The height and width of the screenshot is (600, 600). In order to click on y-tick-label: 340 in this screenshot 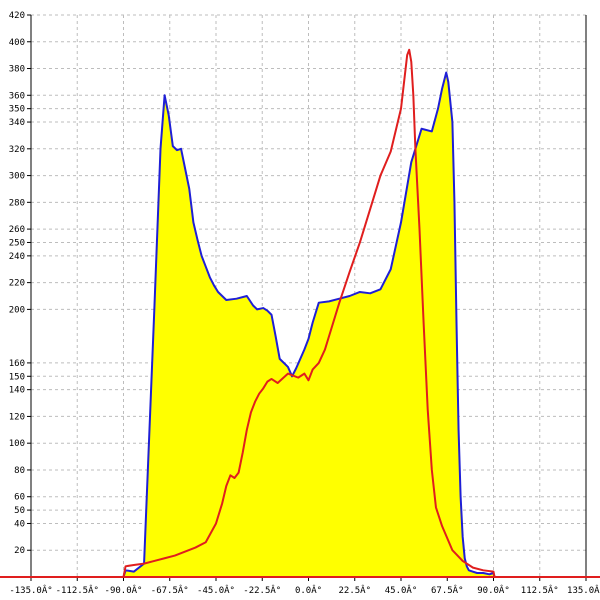, I will do `click(17, 123)`.